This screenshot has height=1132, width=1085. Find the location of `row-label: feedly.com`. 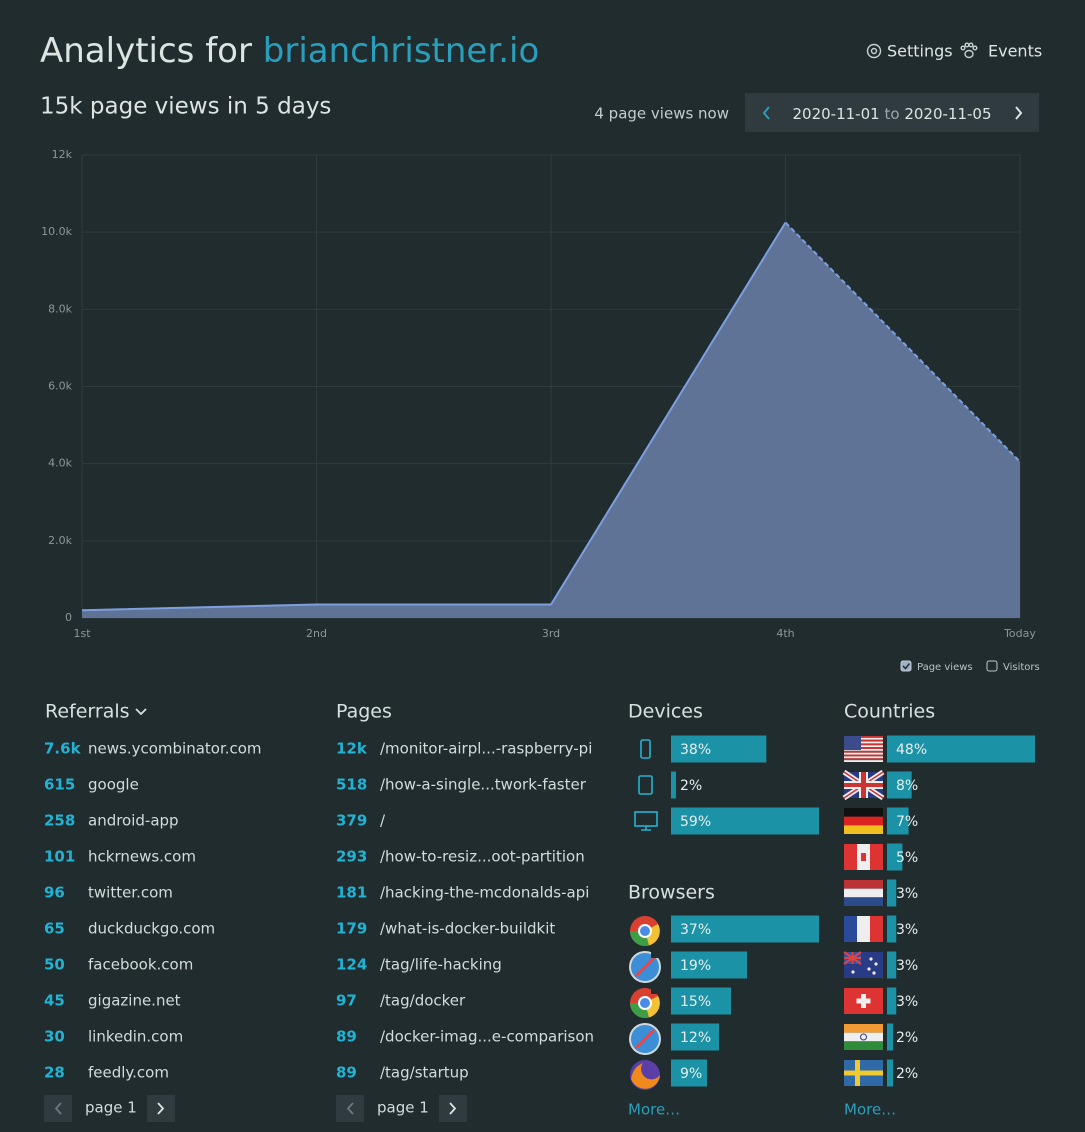

row-label: feedly.com is located at coordinates (128, 1073).